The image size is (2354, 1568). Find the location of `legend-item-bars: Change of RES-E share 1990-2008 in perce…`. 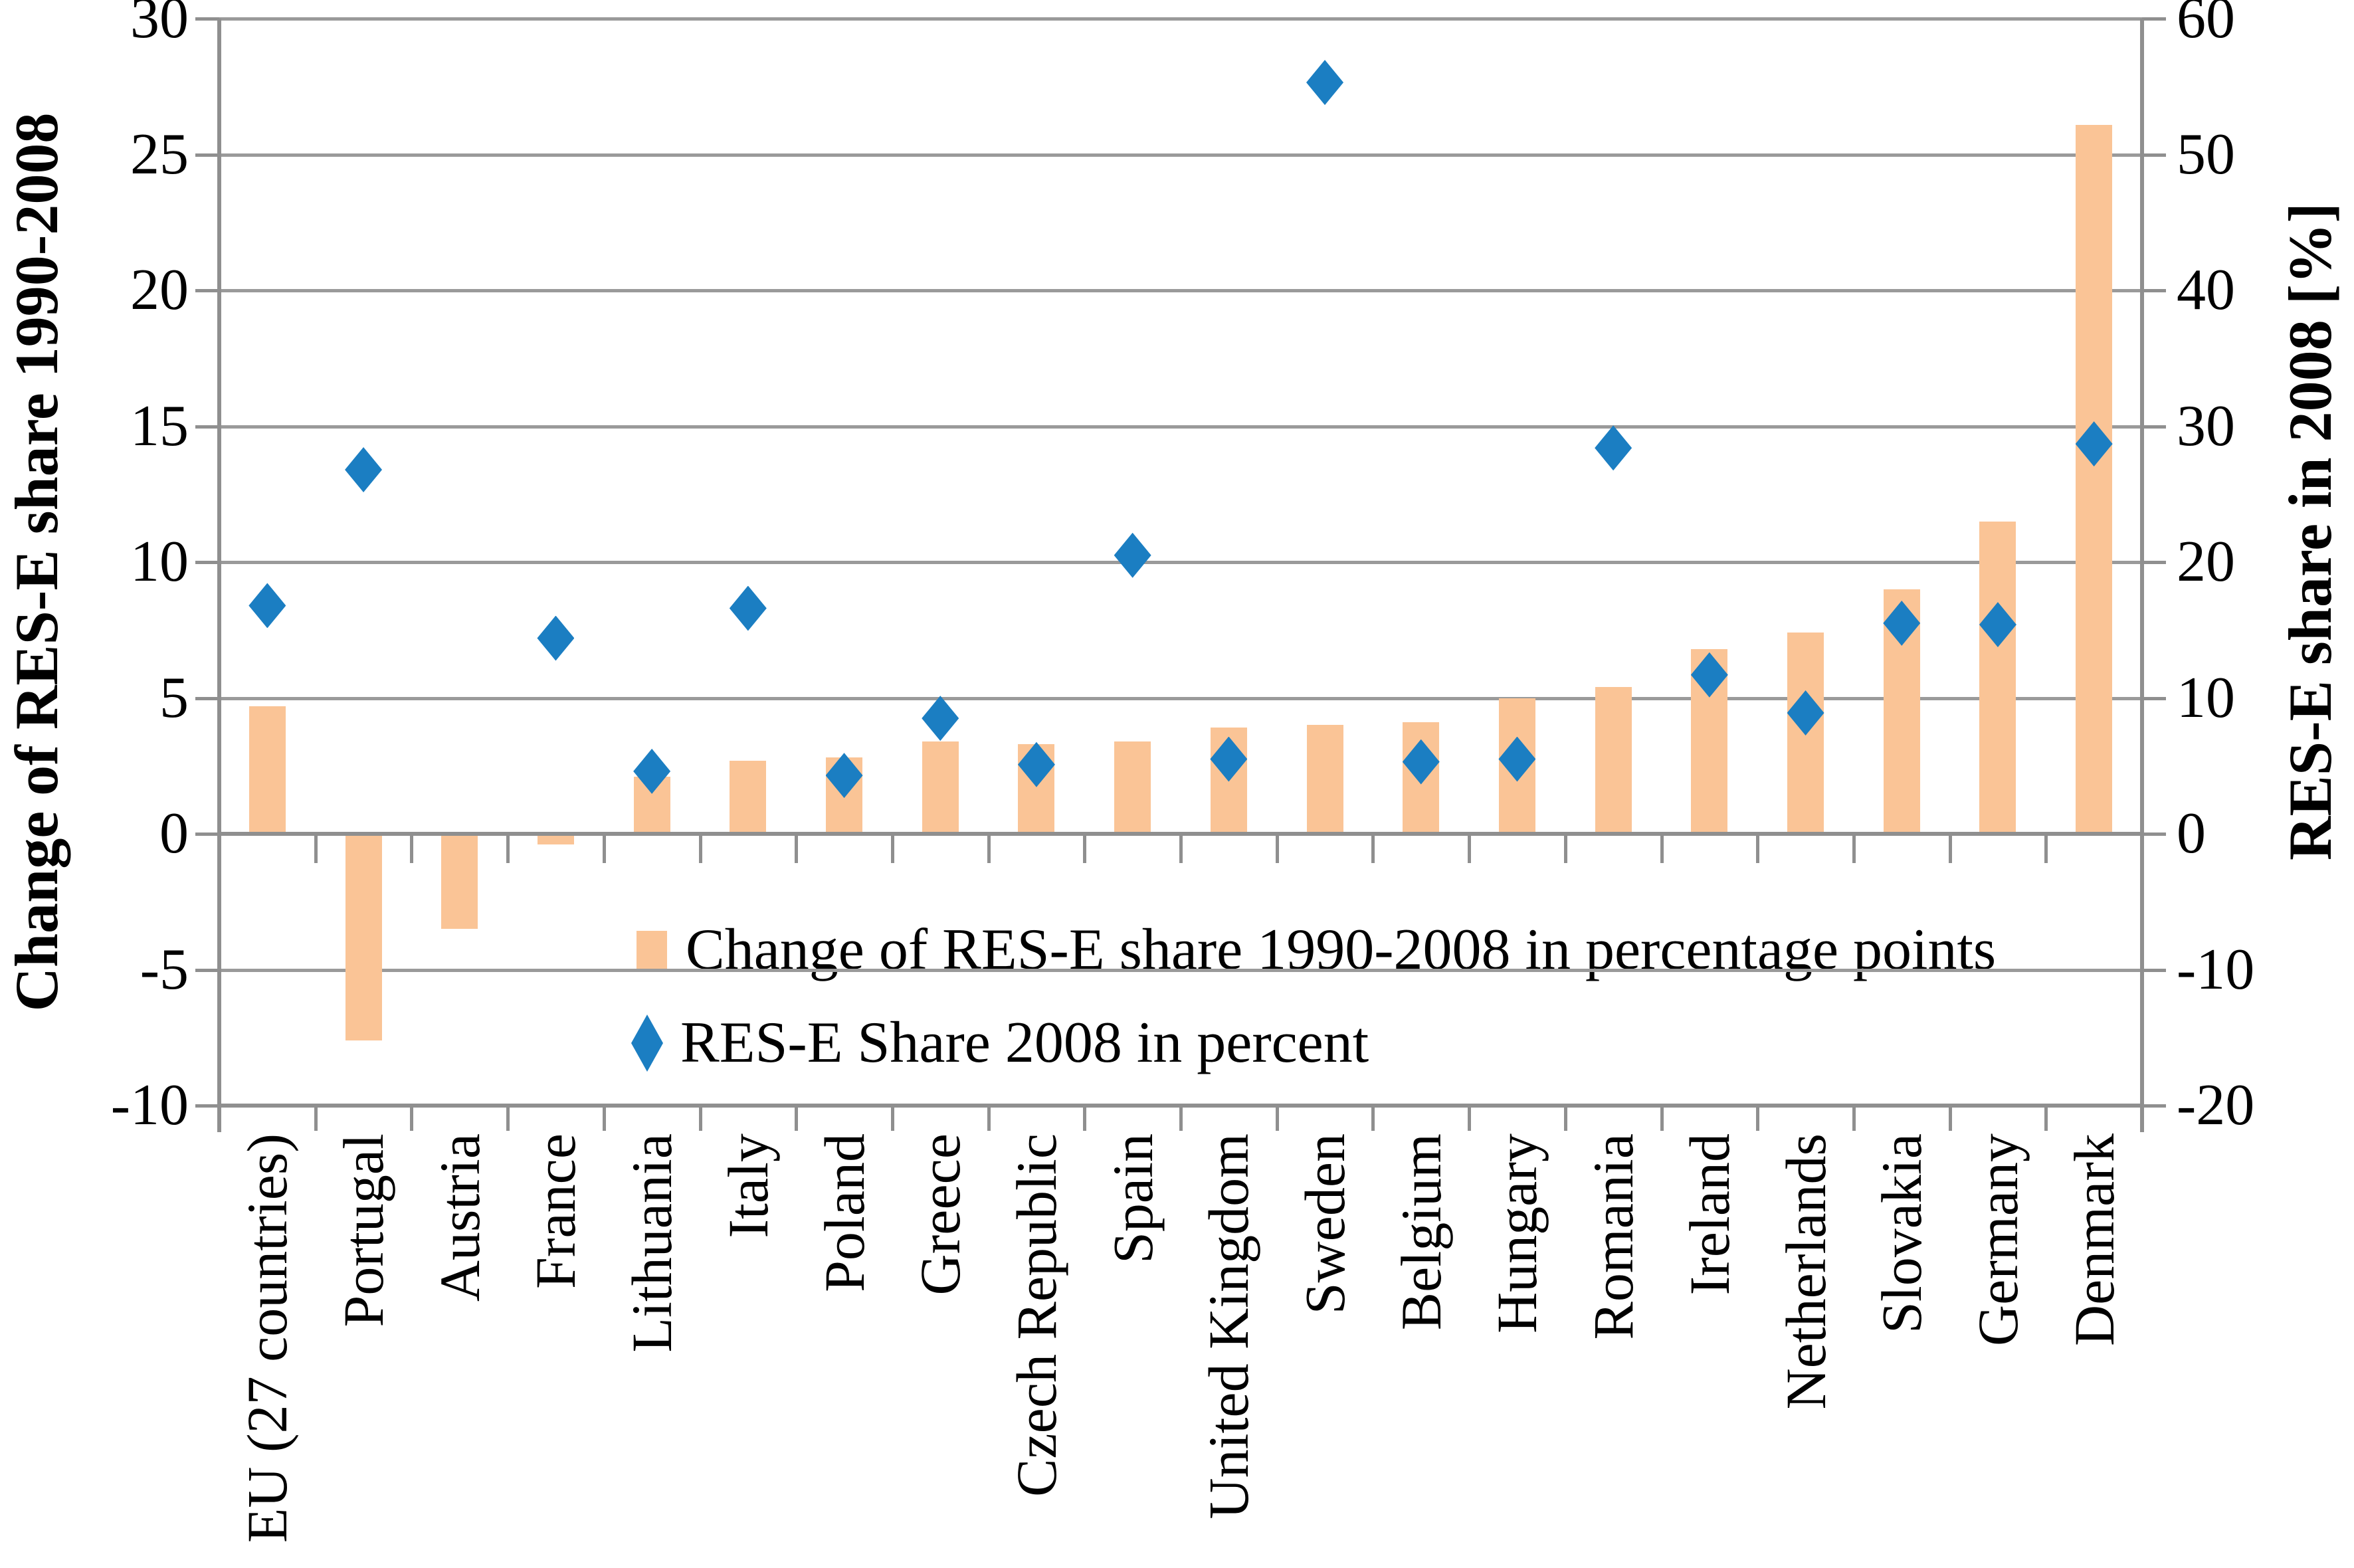

legend-item-bars: Change of RES-E share 1990-2008 in perce… is located at coordinates (1316, 950).